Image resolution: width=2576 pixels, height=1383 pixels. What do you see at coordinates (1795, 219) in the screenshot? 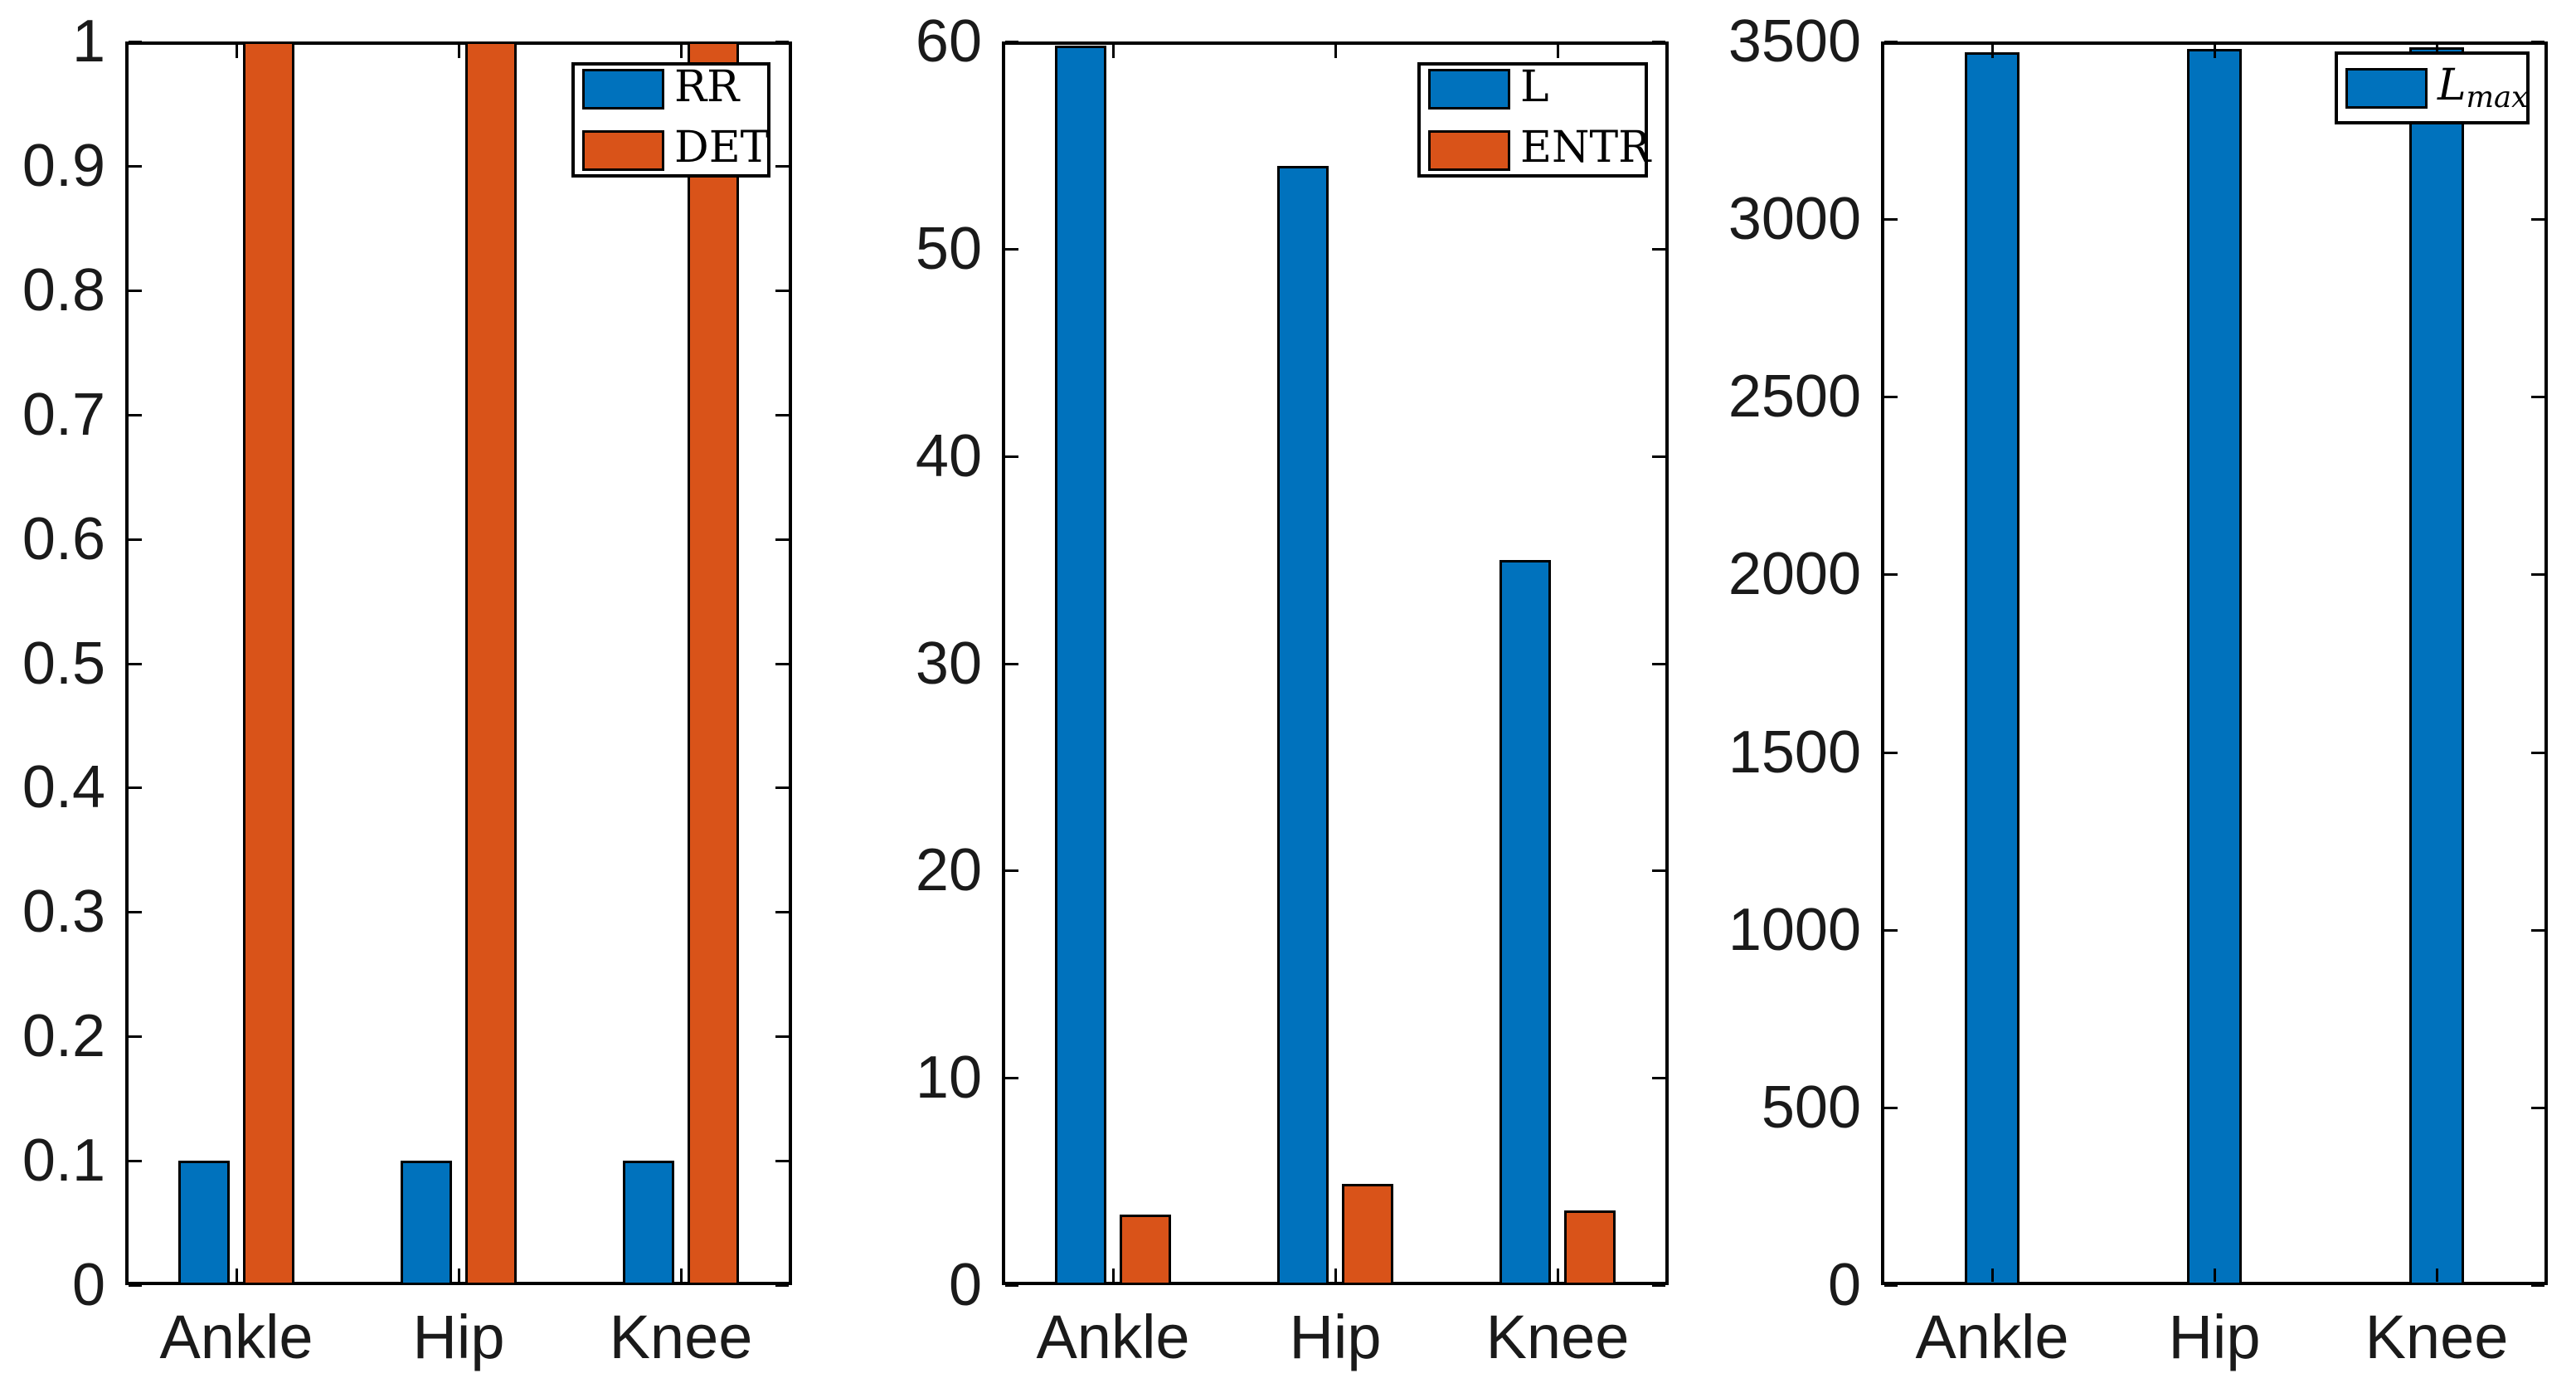
I see `y-tick-label: 3000` at bounding box center [1795, 219].